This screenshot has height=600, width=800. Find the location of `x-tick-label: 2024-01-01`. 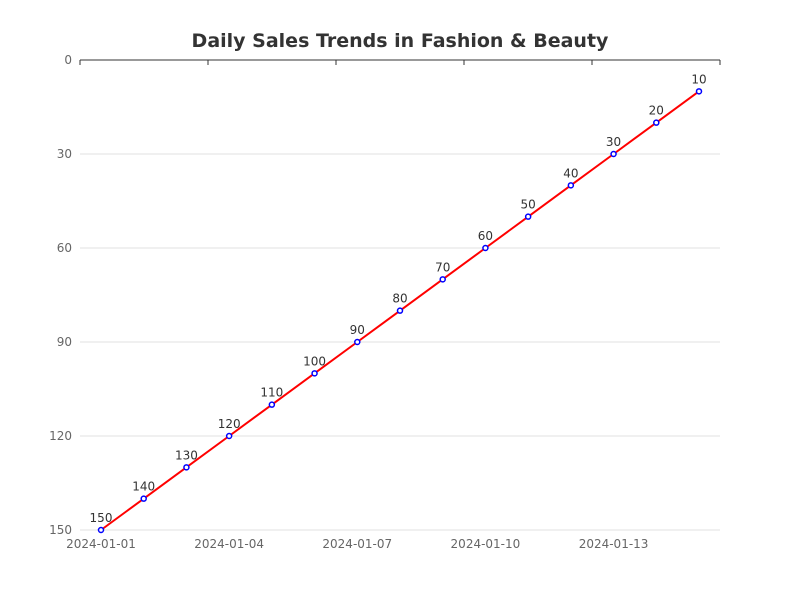

x-tick-label: 2024-01-01 is located at coordinates (101, 544).